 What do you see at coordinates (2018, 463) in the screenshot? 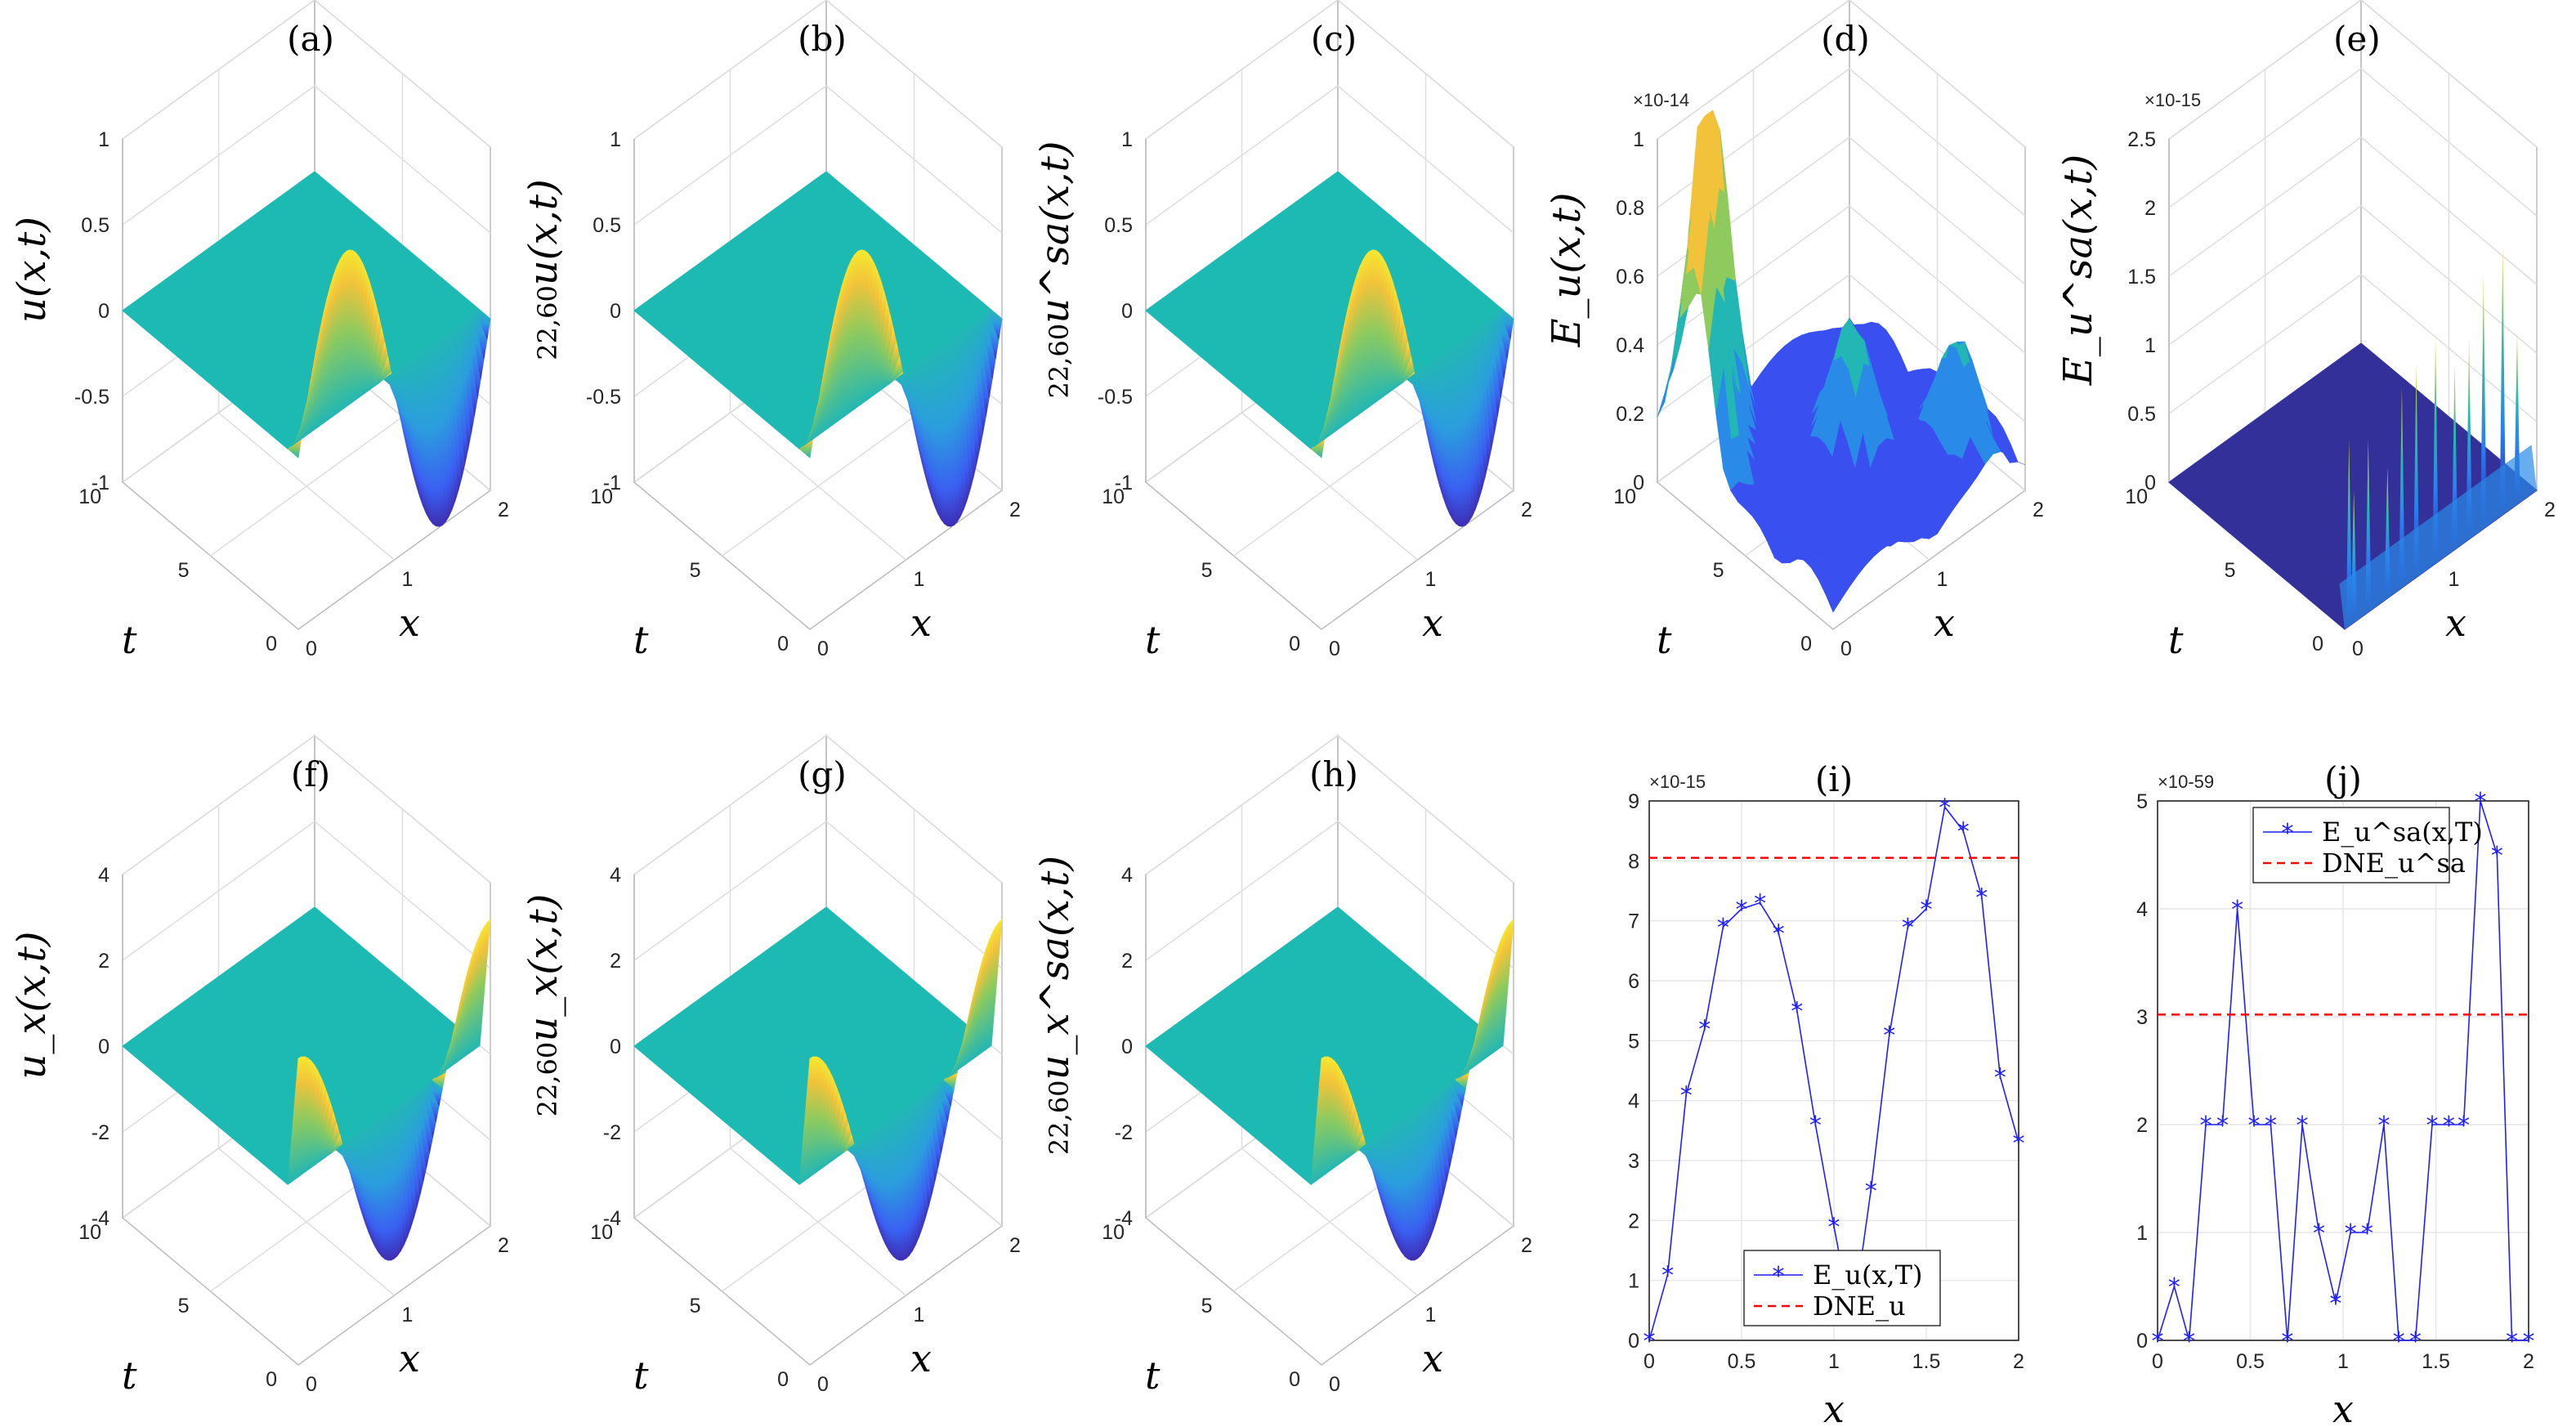
I see `error-surface-cell` at bounding box center [2018, 463].